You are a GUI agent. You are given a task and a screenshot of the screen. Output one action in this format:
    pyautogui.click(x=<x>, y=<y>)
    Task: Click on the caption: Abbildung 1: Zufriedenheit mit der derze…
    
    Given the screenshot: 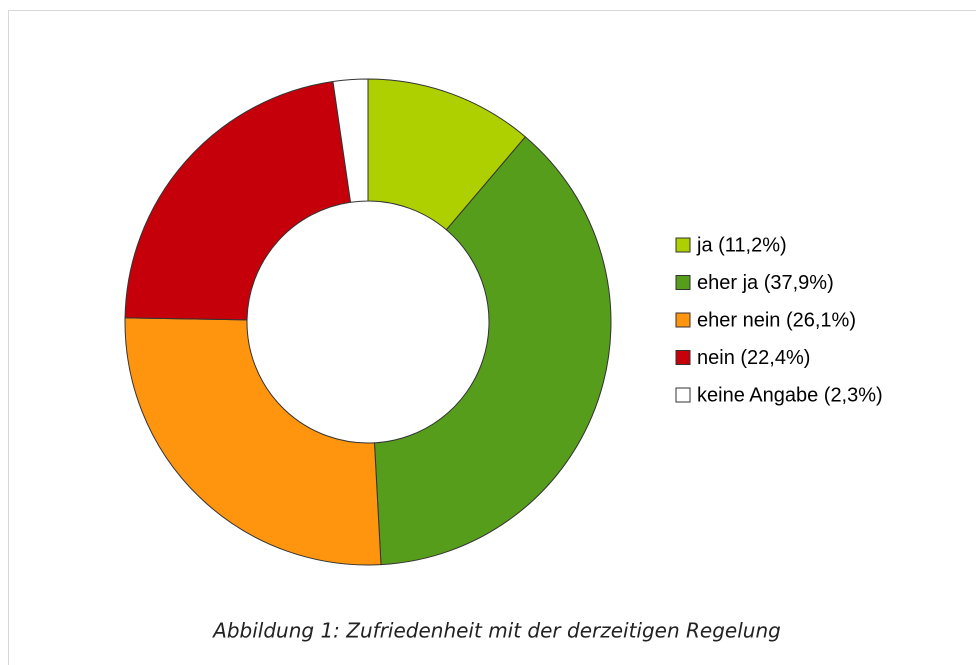 What is the action you would take?
    pyautogui.click(x=496, y=631)
    